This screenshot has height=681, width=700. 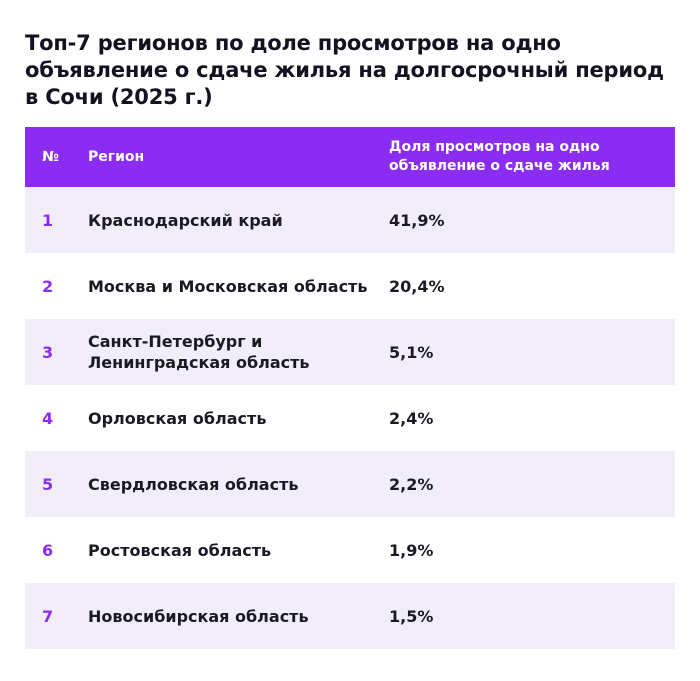 I want to click on row-region: Санкт-Петербург и Ленинградская область, so click(x=199, y=352).